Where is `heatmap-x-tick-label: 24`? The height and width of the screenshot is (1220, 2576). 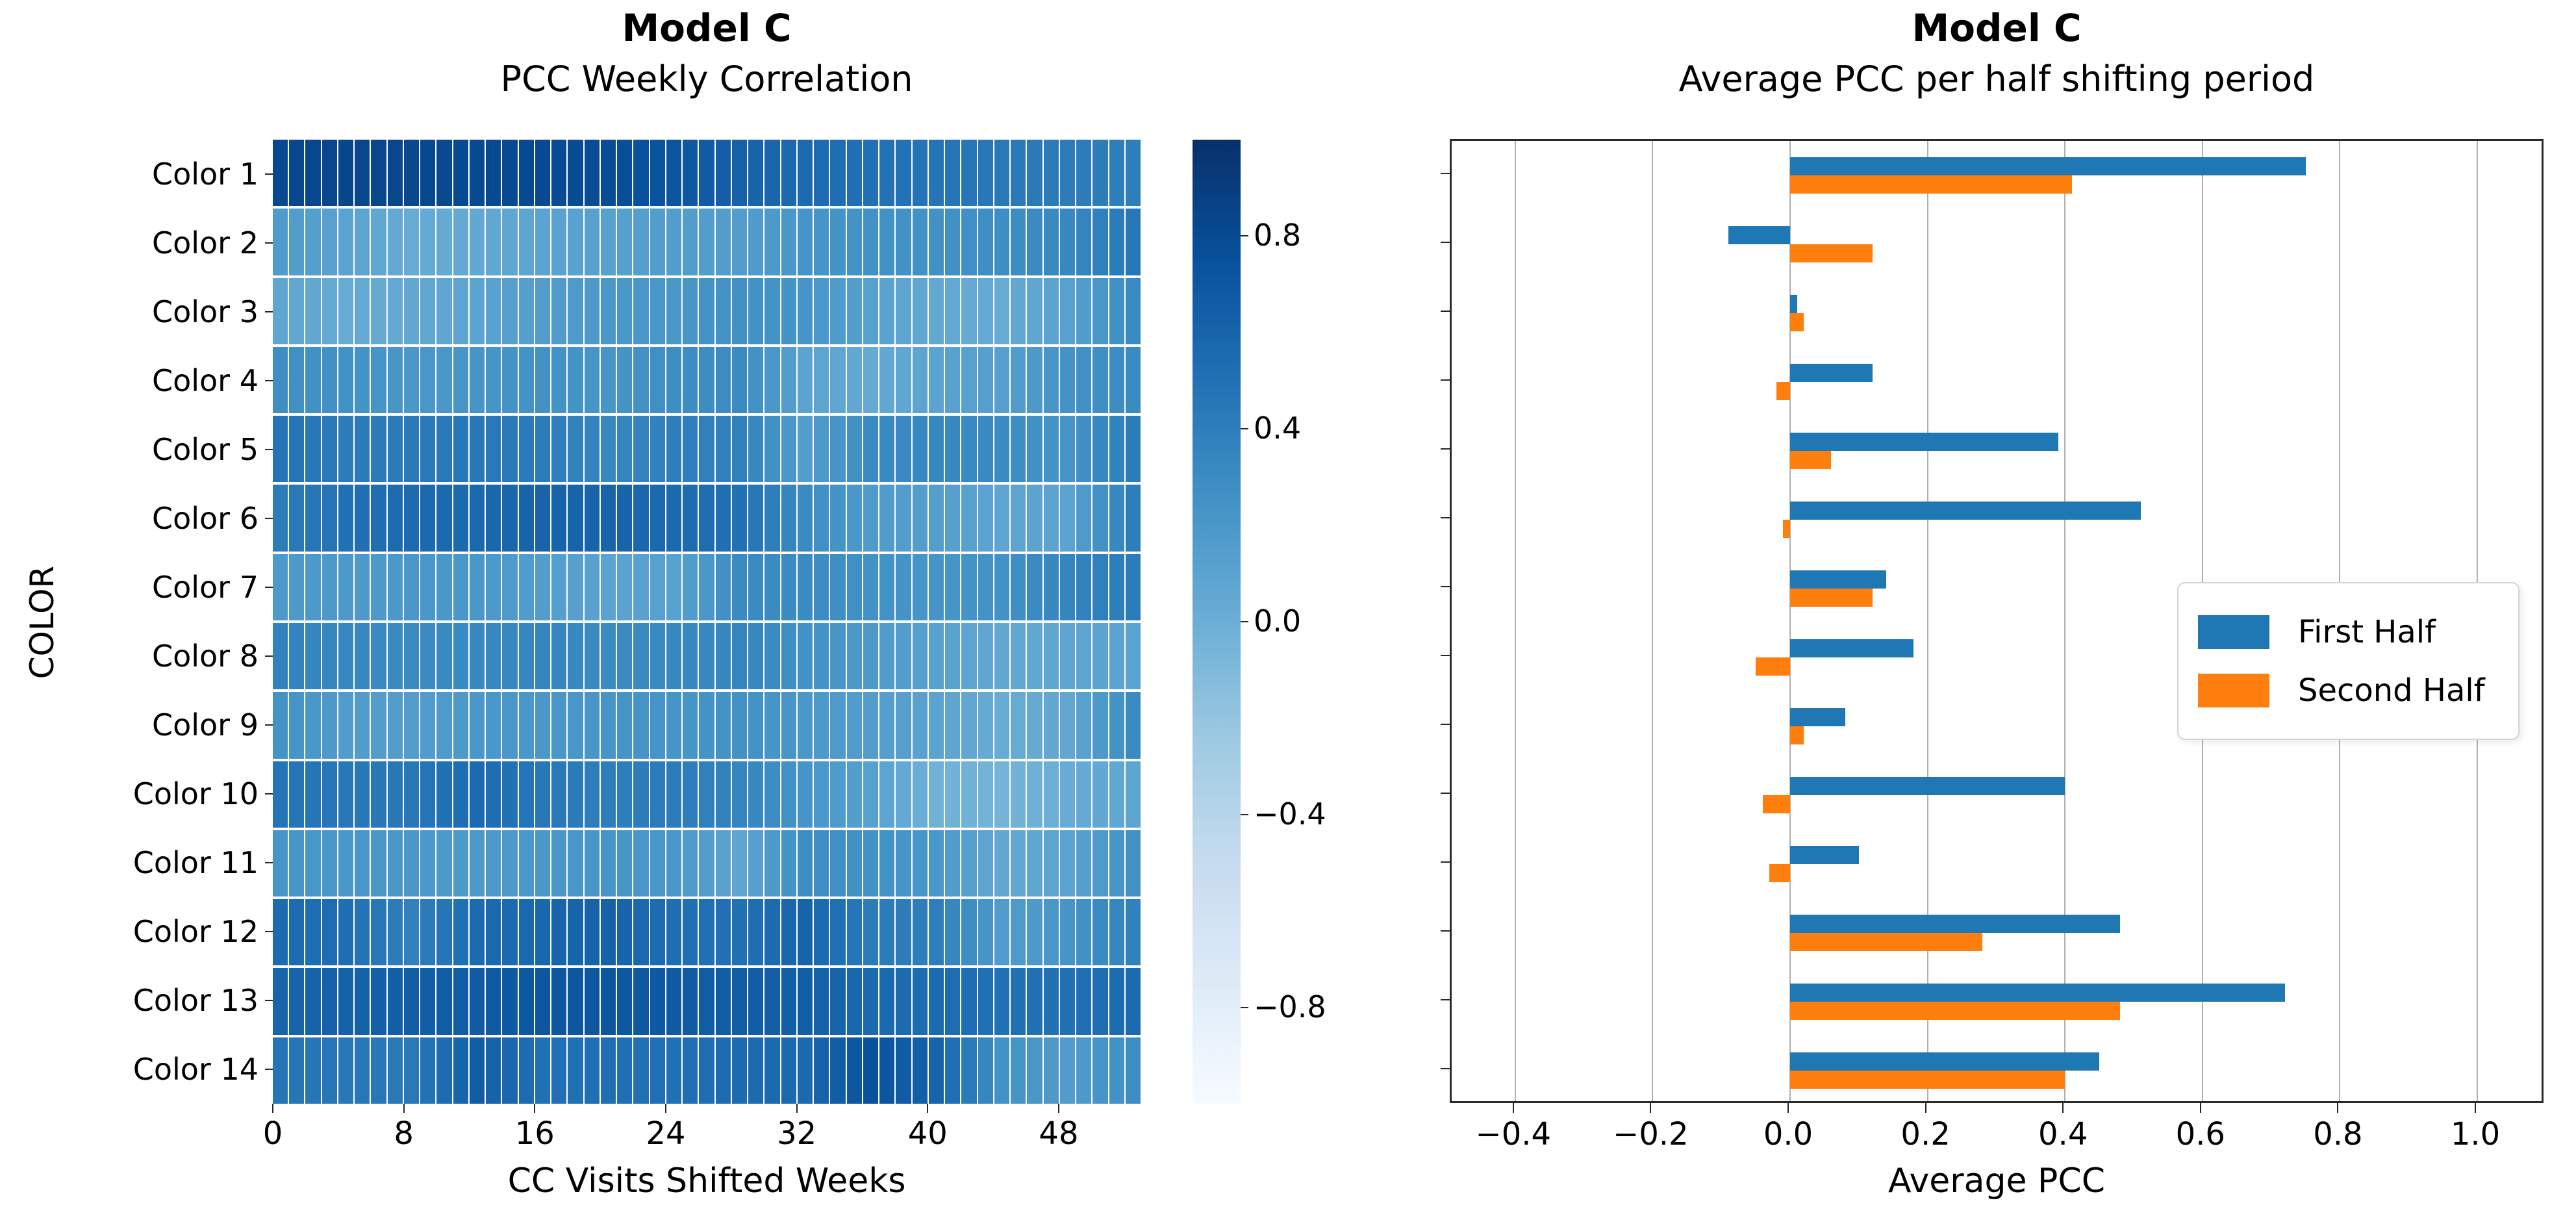
heatmap-x-tick-label: 24 is located at coordinates (666, 1133).